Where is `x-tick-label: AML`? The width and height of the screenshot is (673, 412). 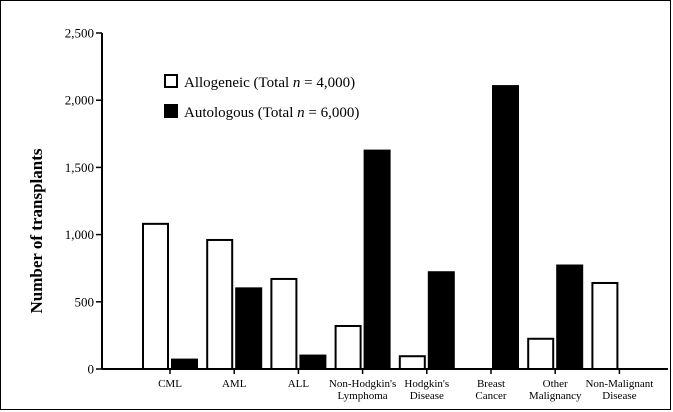
x-tick-label: AML is located at coordinates (234, 384).